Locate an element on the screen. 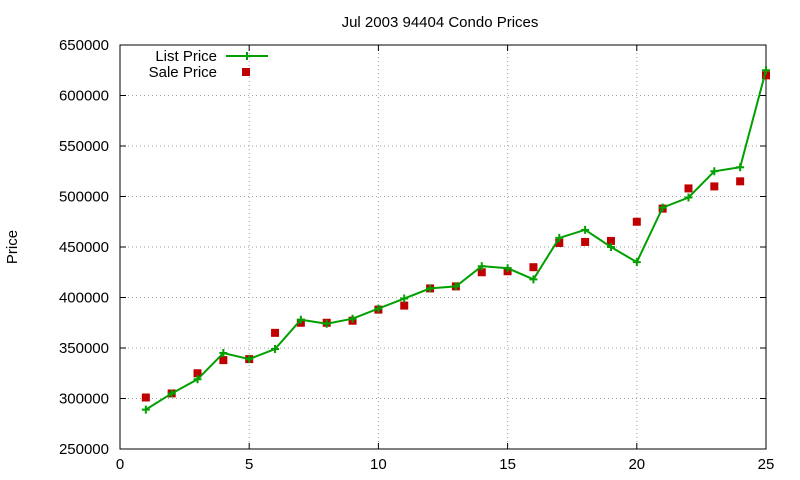  x-tick-label: 0 is located at coordinates (120, 464).